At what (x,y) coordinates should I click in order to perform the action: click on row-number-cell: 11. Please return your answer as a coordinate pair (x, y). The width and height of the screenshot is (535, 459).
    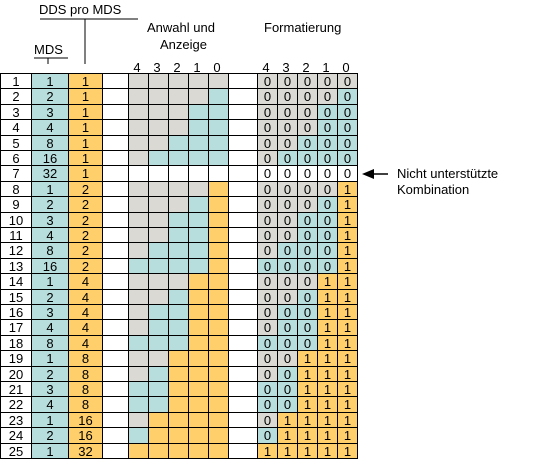
    Looking at the image, I should click on (16, 235).